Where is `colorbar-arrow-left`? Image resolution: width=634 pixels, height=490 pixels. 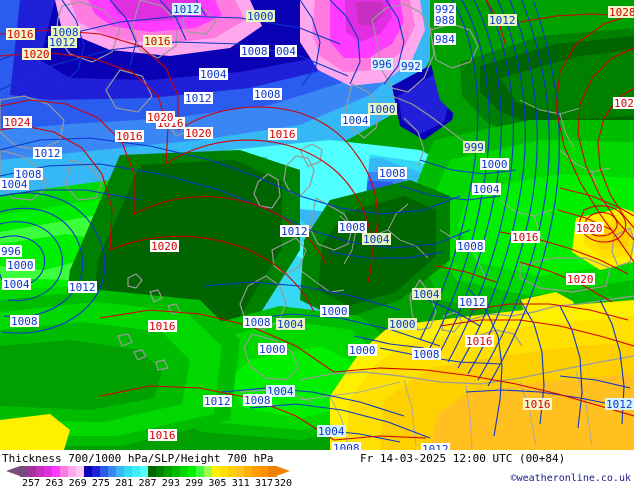 colorbar-arrow-left is located at coordinates (13, 471).